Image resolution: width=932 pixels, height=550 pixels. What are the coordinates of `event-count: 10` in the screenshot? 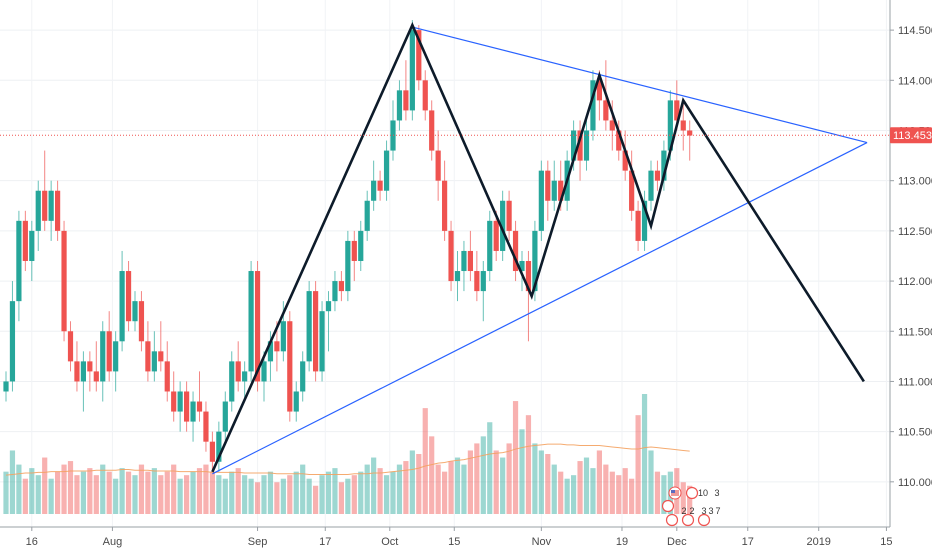 It's located at (703, 493).